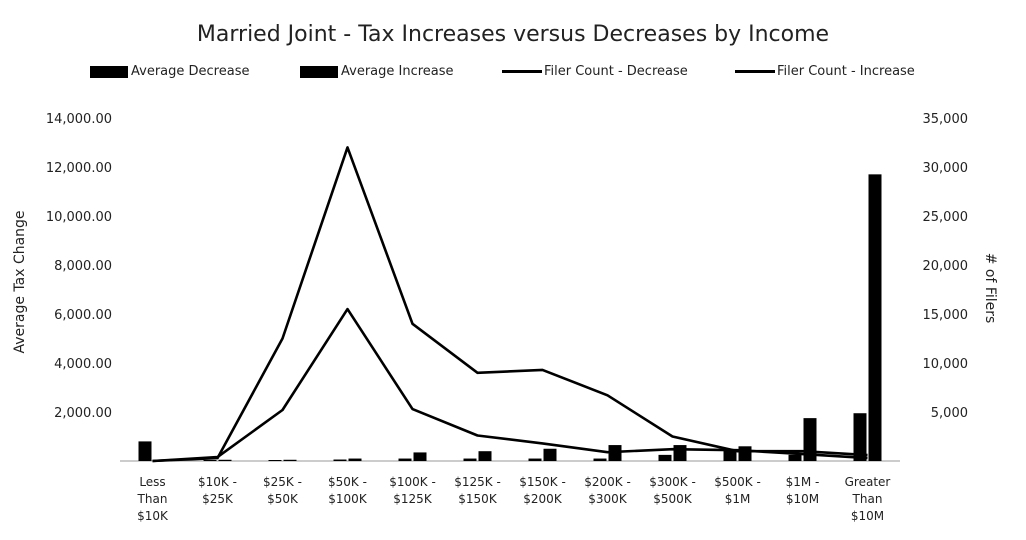 The width and height of the screenshot is (1026, 540). What do you see at coordinates (83, 413) in the screenshot?
I see `y-tick-label: 2,000.00` at bounding box center [83, 413].